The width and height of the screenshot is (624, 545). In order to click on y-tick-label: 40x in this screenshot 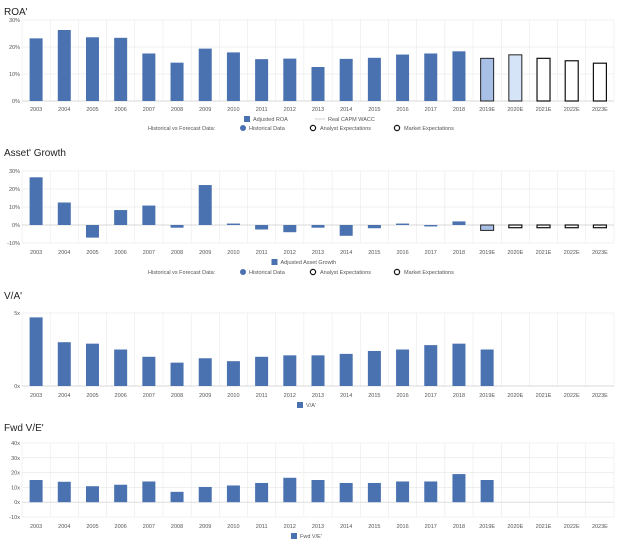, I will do `click(15, 444)`.